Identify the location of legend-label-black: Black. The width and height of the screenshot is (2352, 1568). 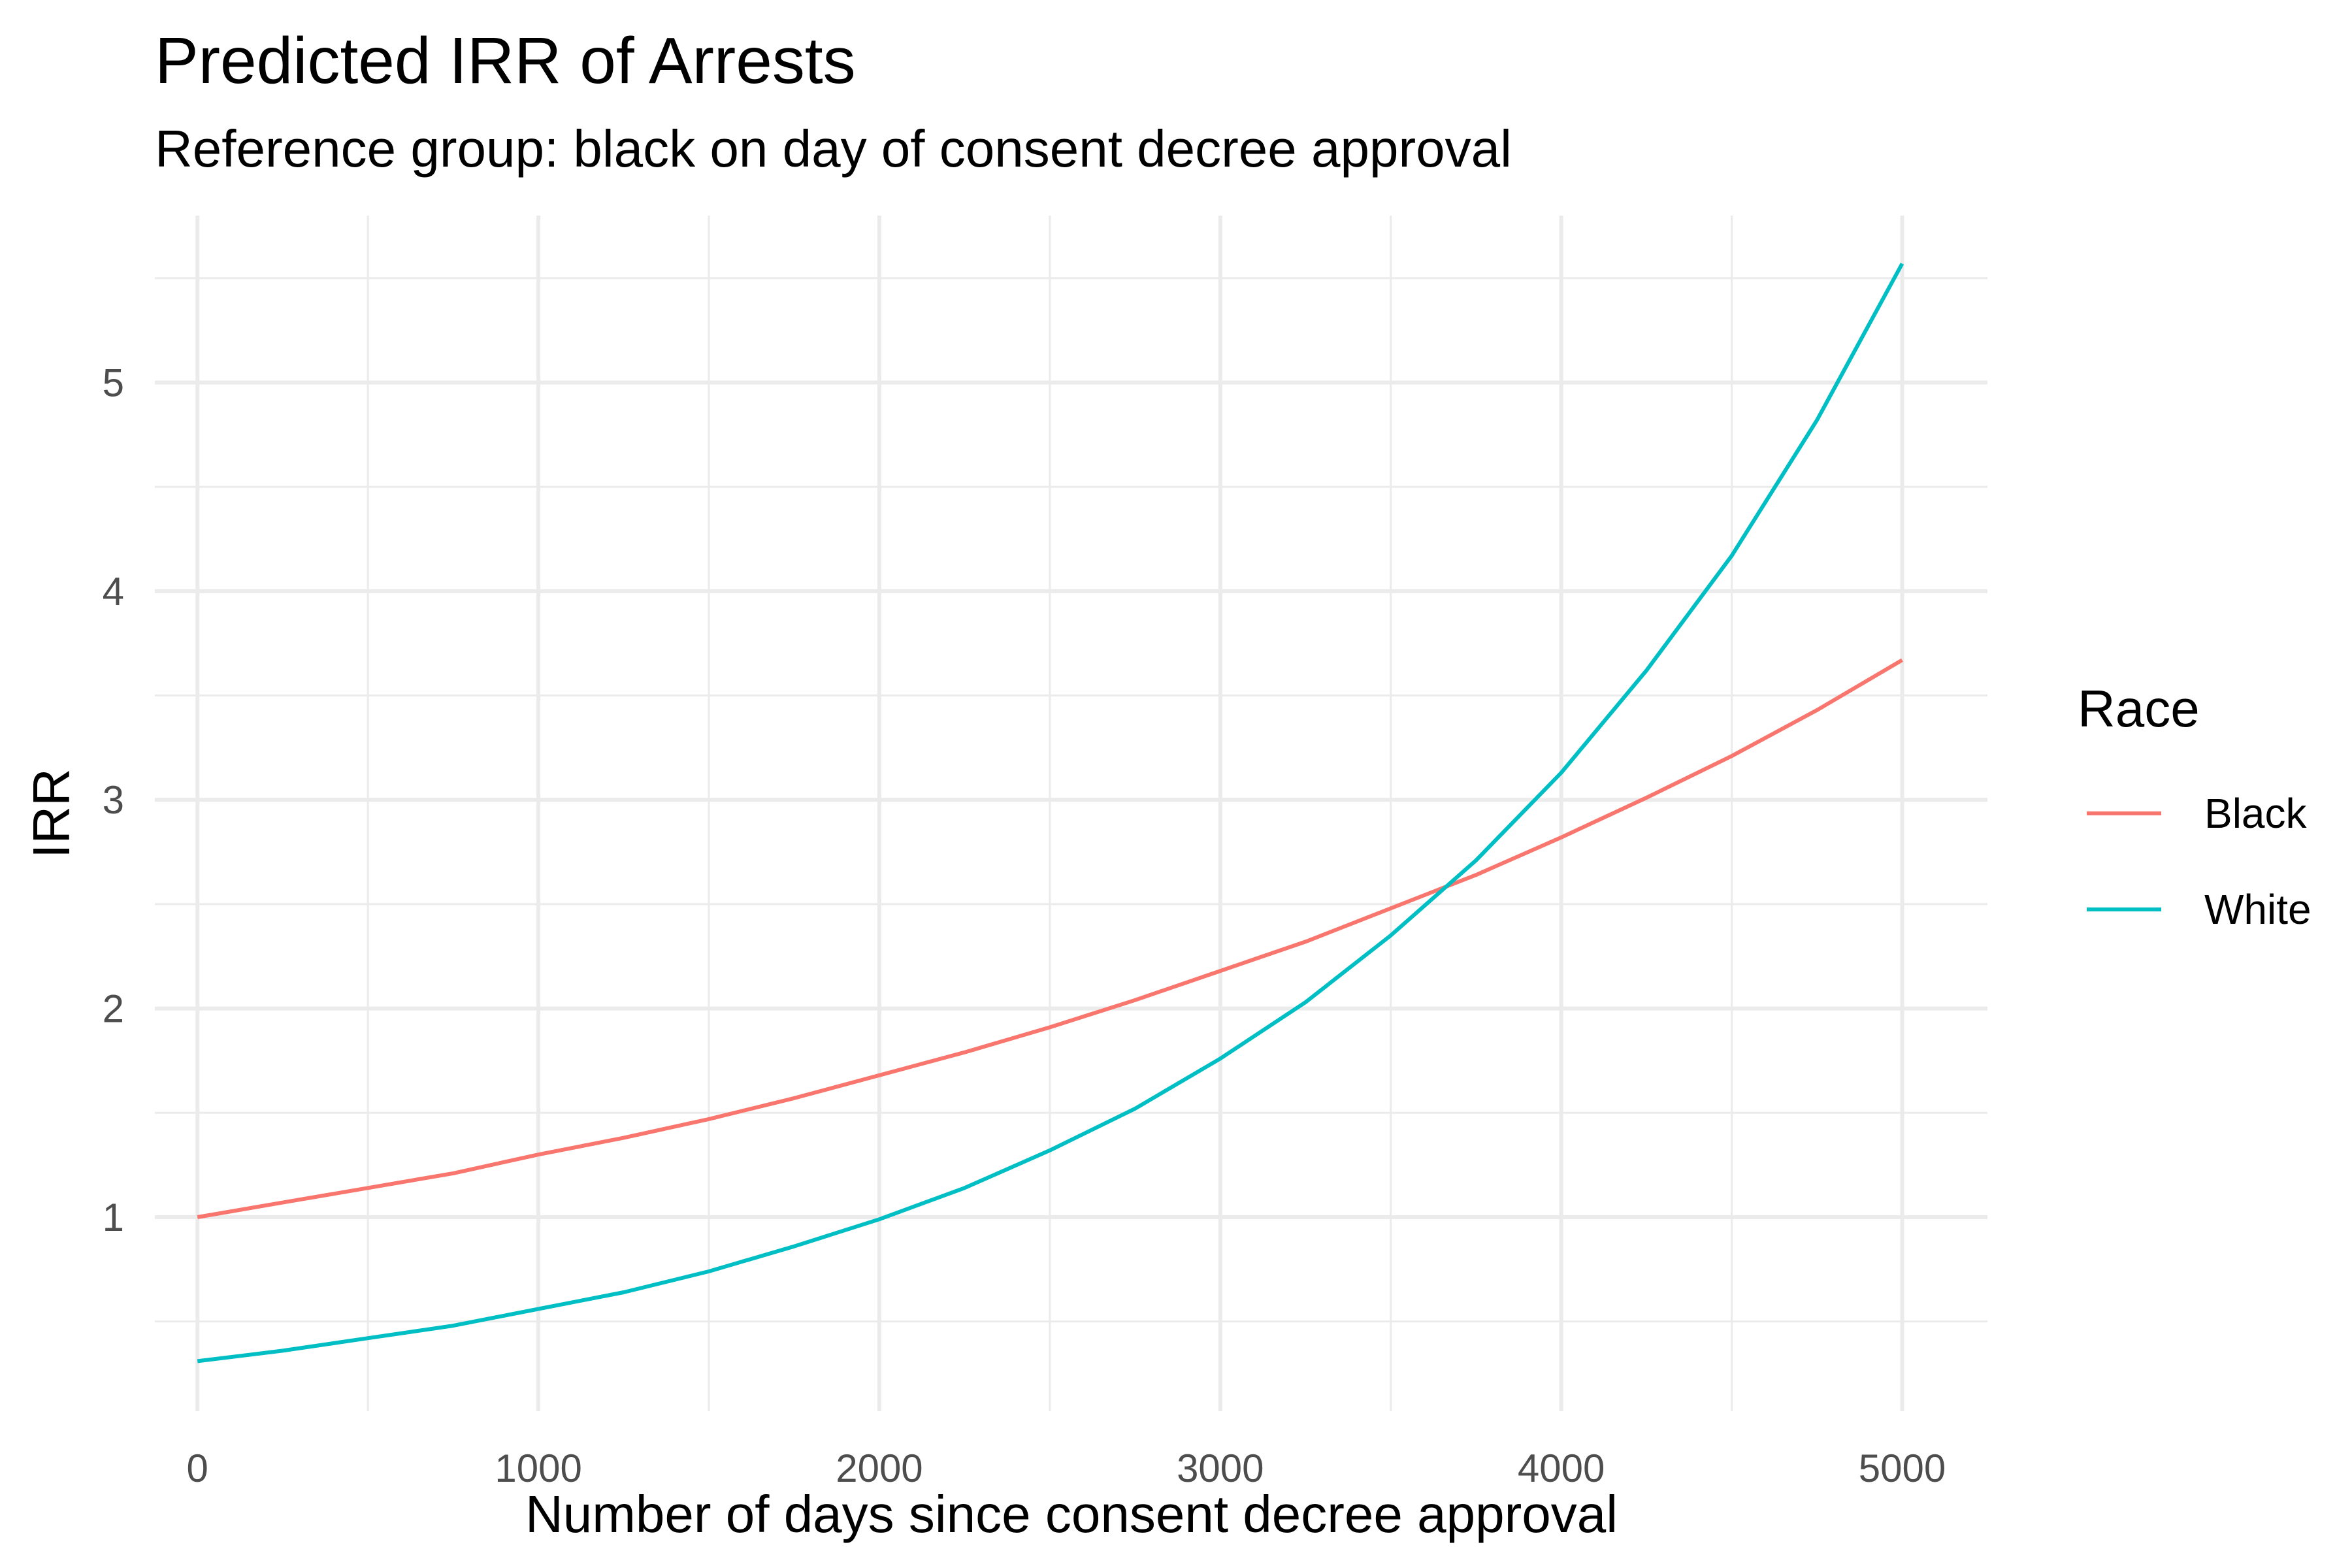
(2256, 813).